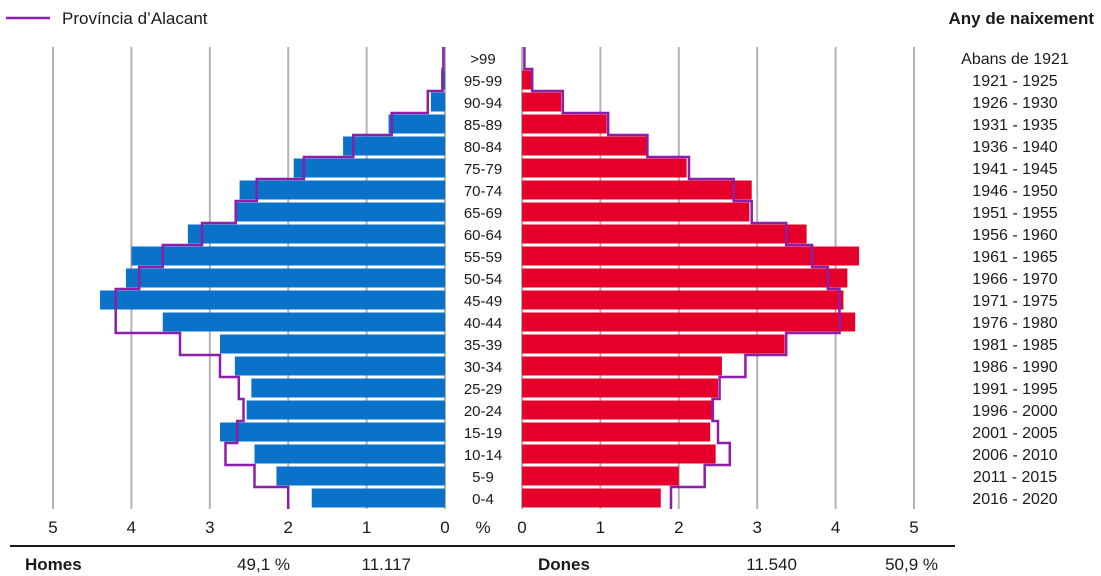 The image size is (1101, 576). What do you see at coordinates (483, 191) in the screenshot?
I see `age-group-label: 70-74` at bounding box center [483, 191].